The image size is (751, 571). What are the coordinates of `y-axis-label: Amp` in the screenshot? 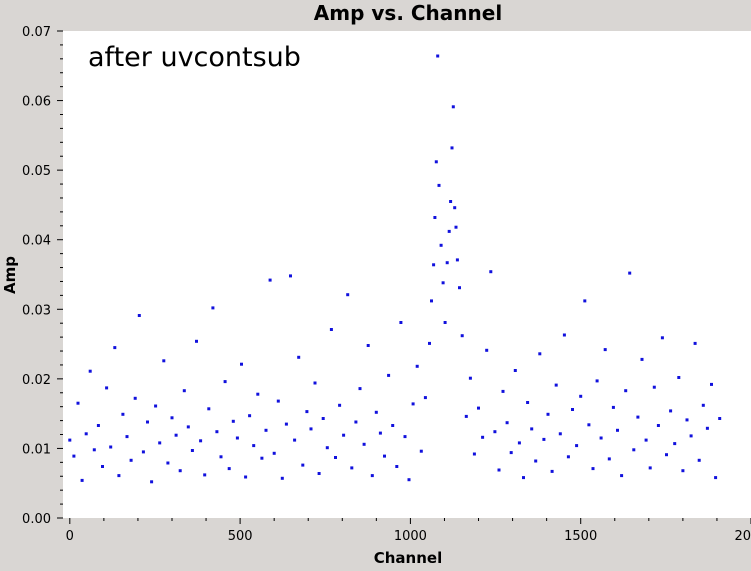 It's located at (10, 275).